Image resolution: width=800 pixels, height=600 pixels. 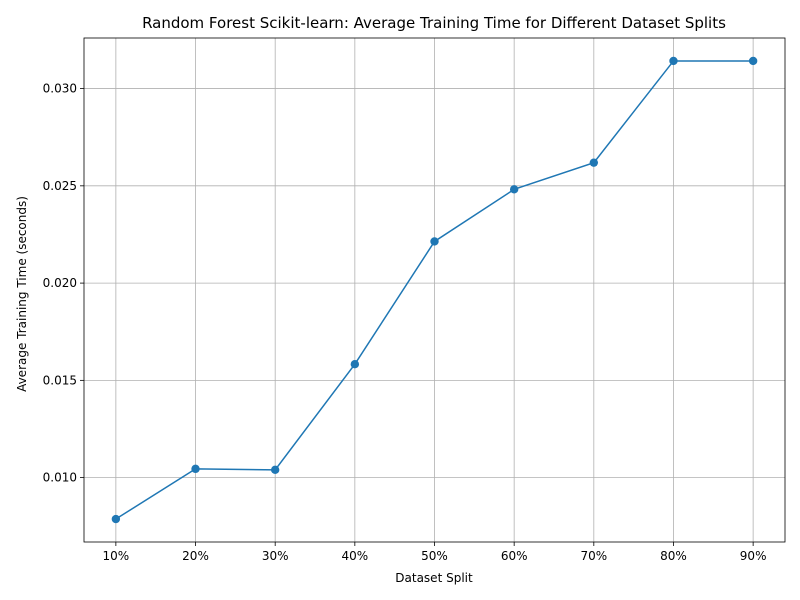 What do you see at coordinates (673, 556) in the screenshot?
I see `x-tick-label: 80%` at bounding box center [673, 556].